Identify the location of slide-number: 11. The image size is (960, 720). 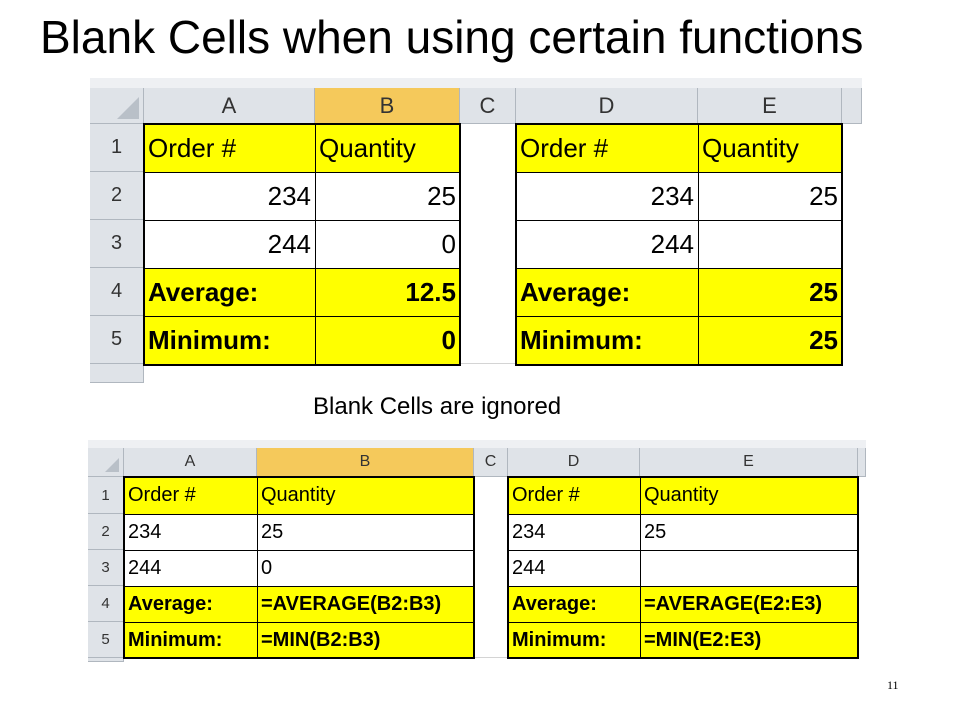
(893, 685).